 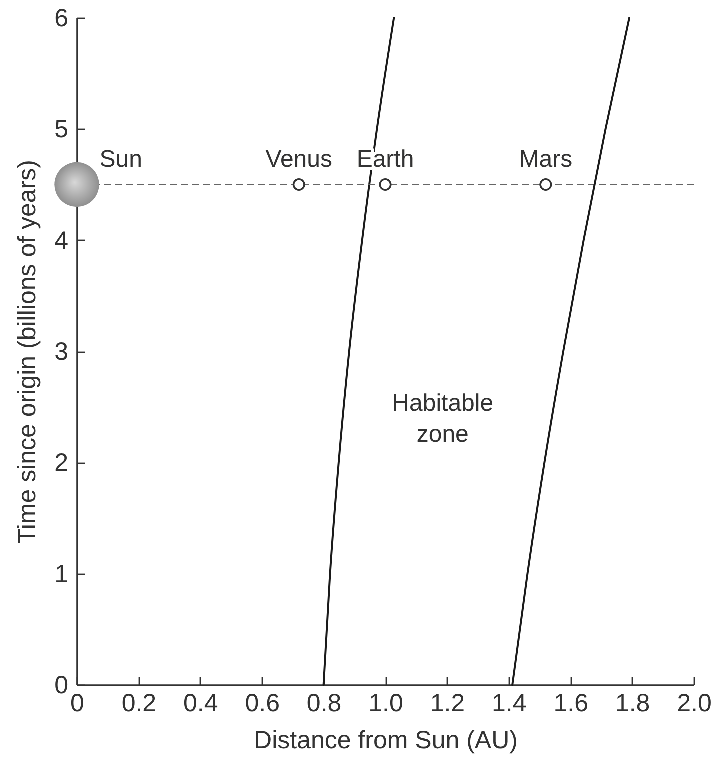 I want to click on y-tick-label: 0, so click(x=61, y=686).